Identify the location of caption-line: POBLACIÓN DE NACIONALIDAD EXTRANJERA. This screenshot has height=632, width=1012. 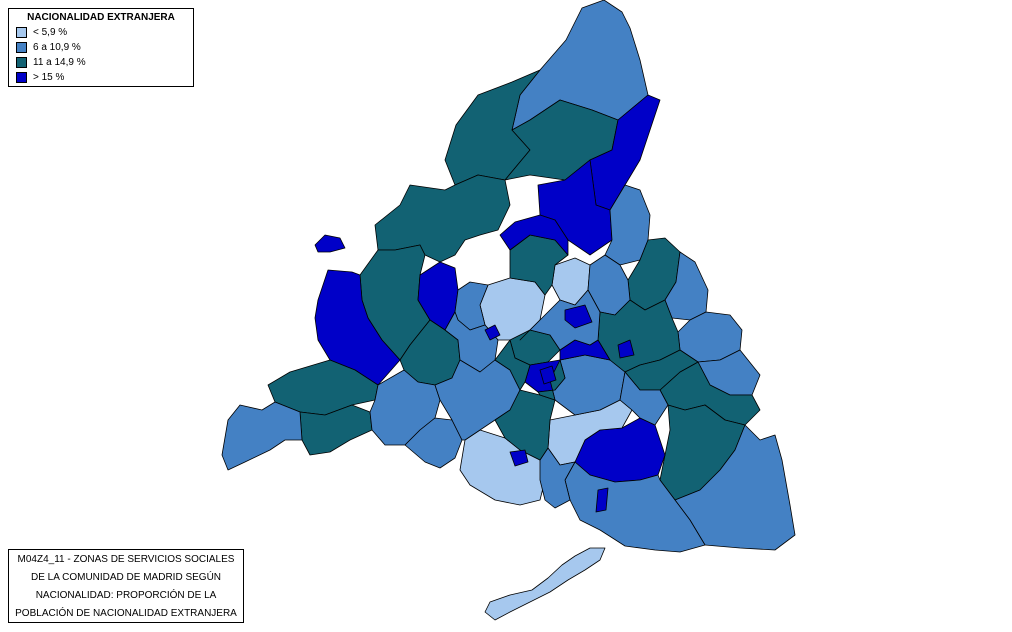
(126, 613).